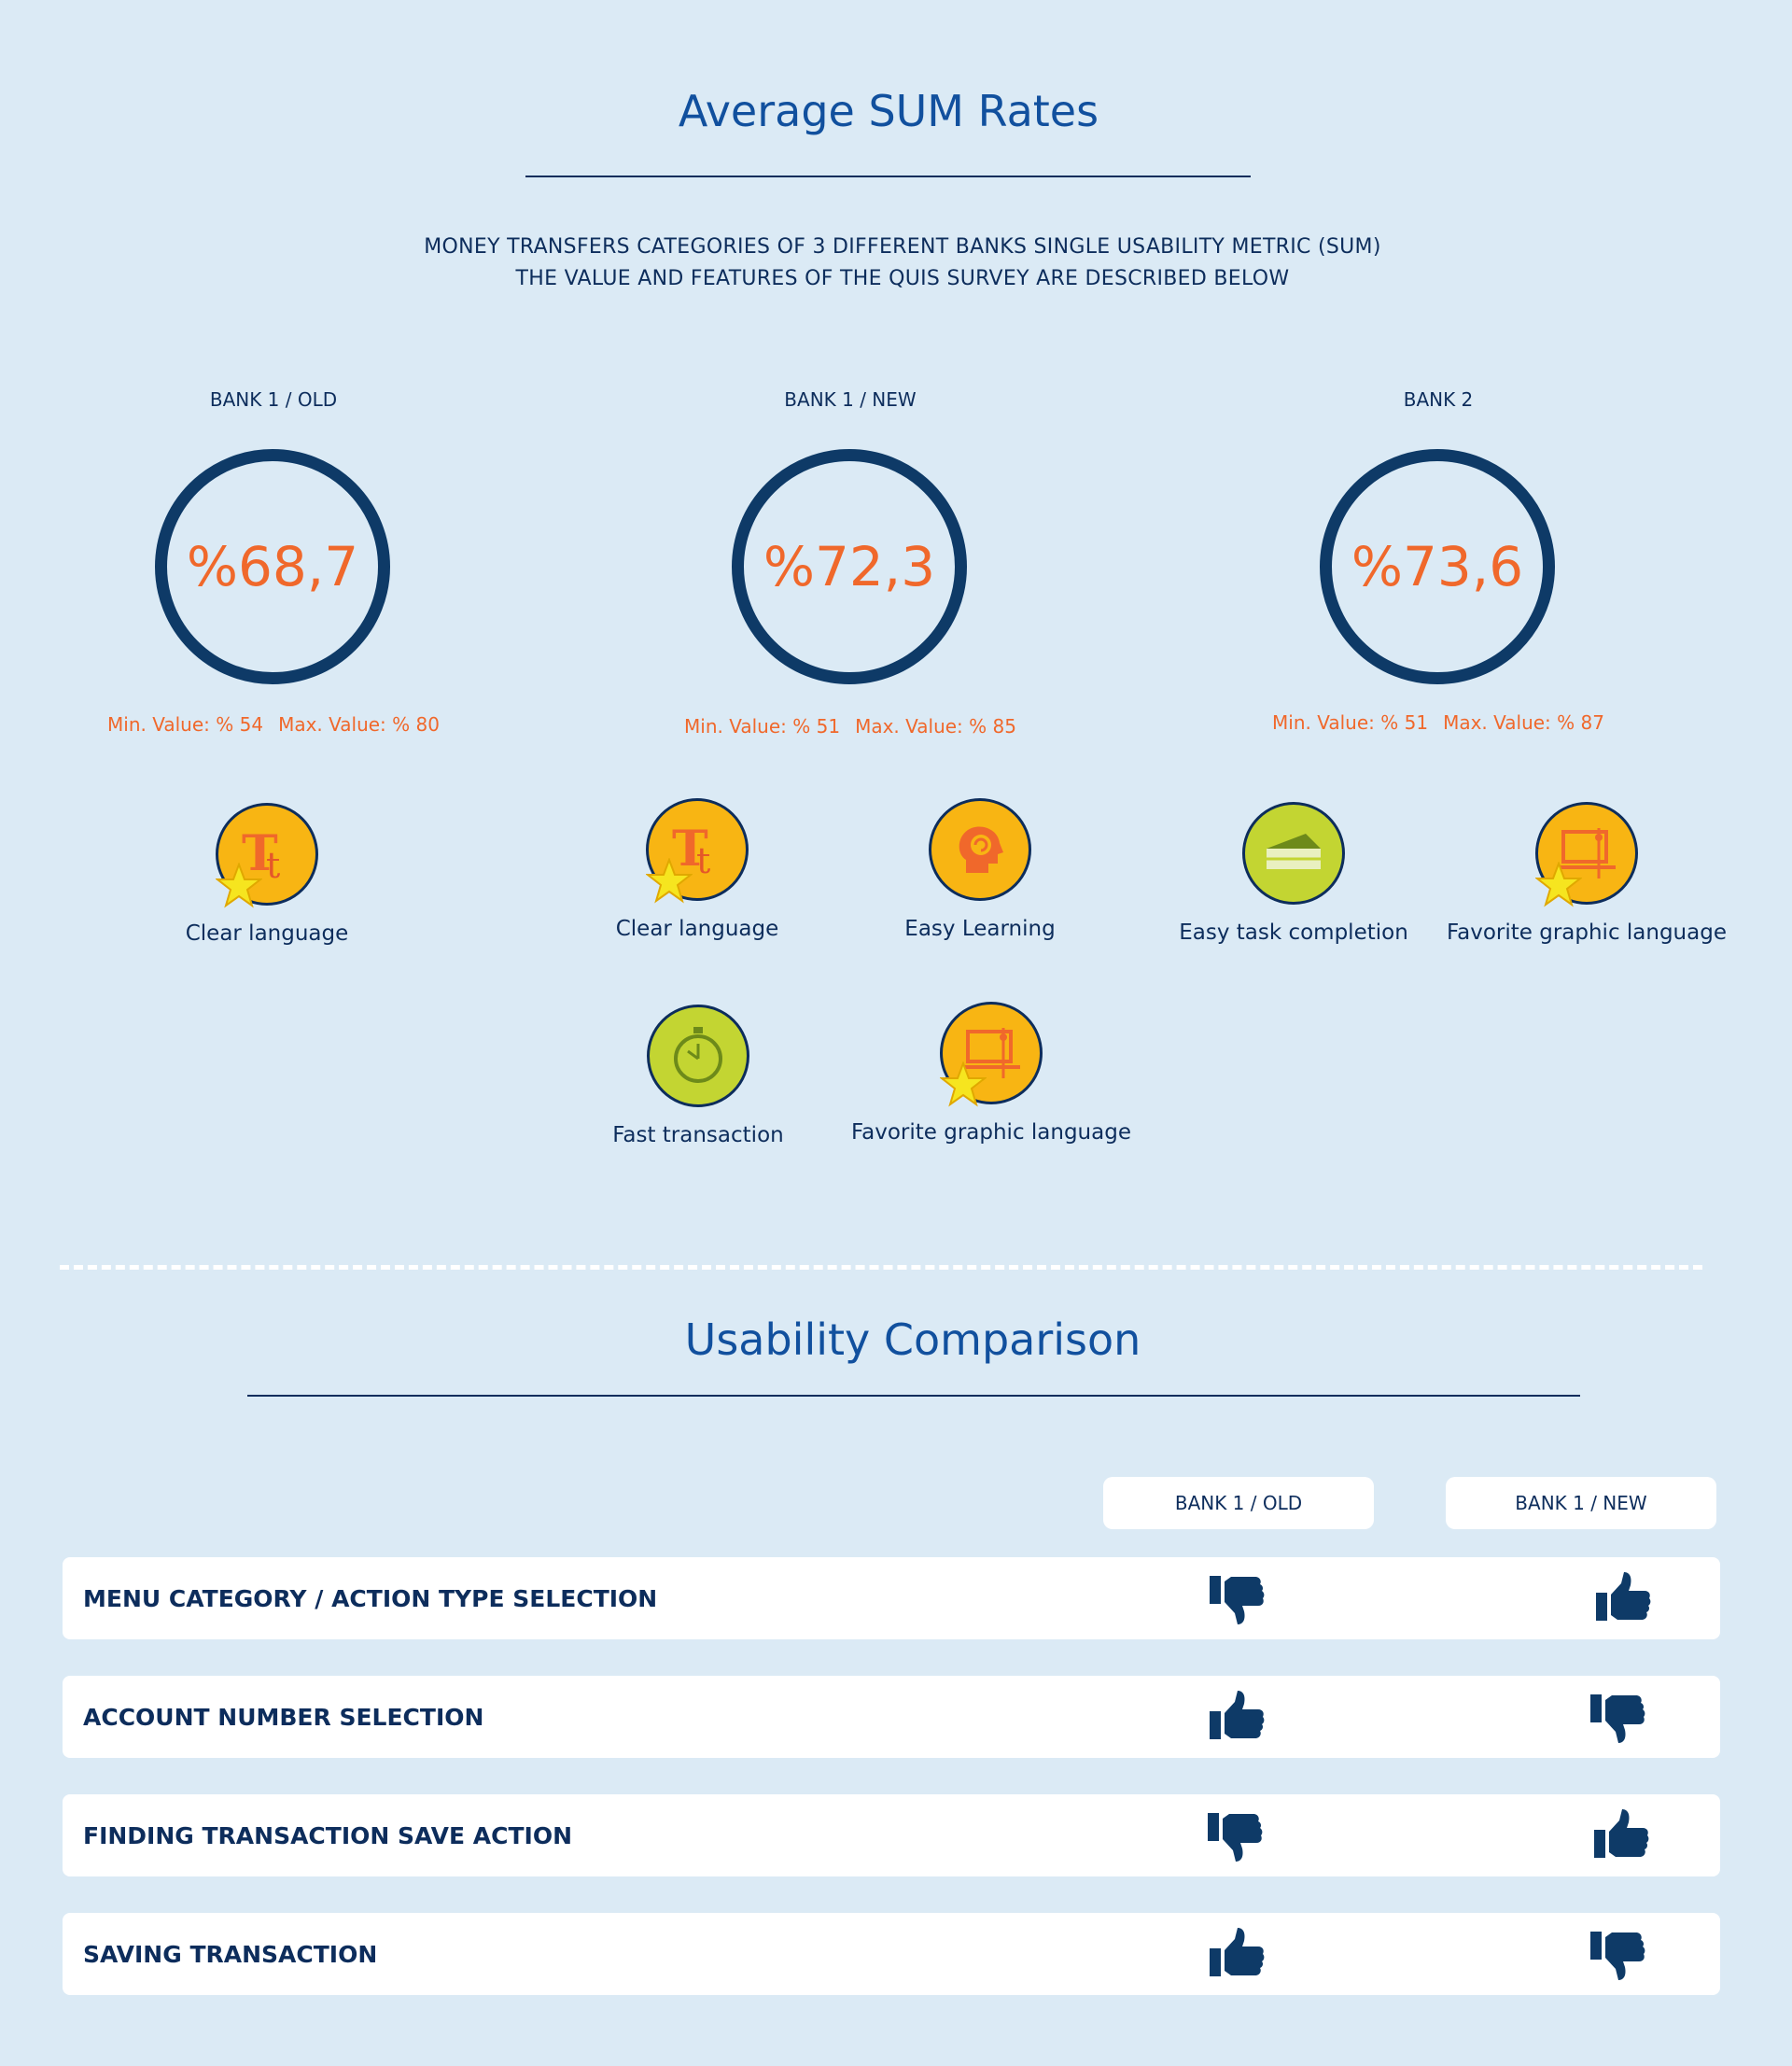 The image size is (1792, 2066). I want to click on score-ring-bank1-new: %72,3, so click(849, 566).